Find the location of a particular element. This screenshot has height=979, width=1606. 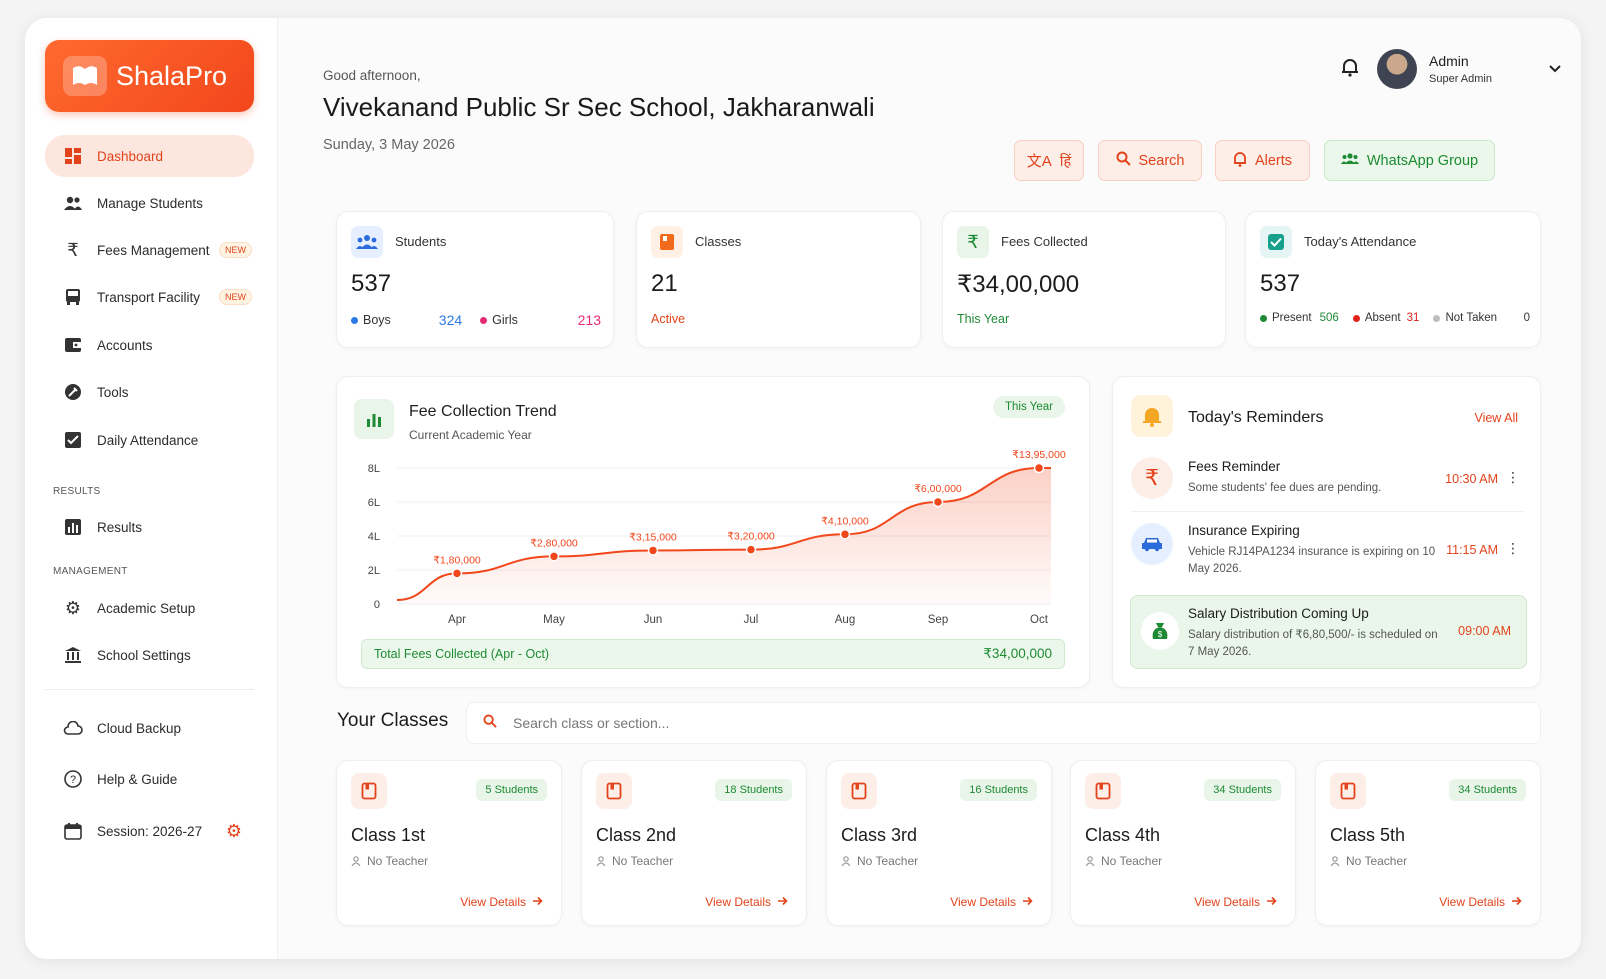

y-tick-label: 8L is located at coordinates (374, 469).